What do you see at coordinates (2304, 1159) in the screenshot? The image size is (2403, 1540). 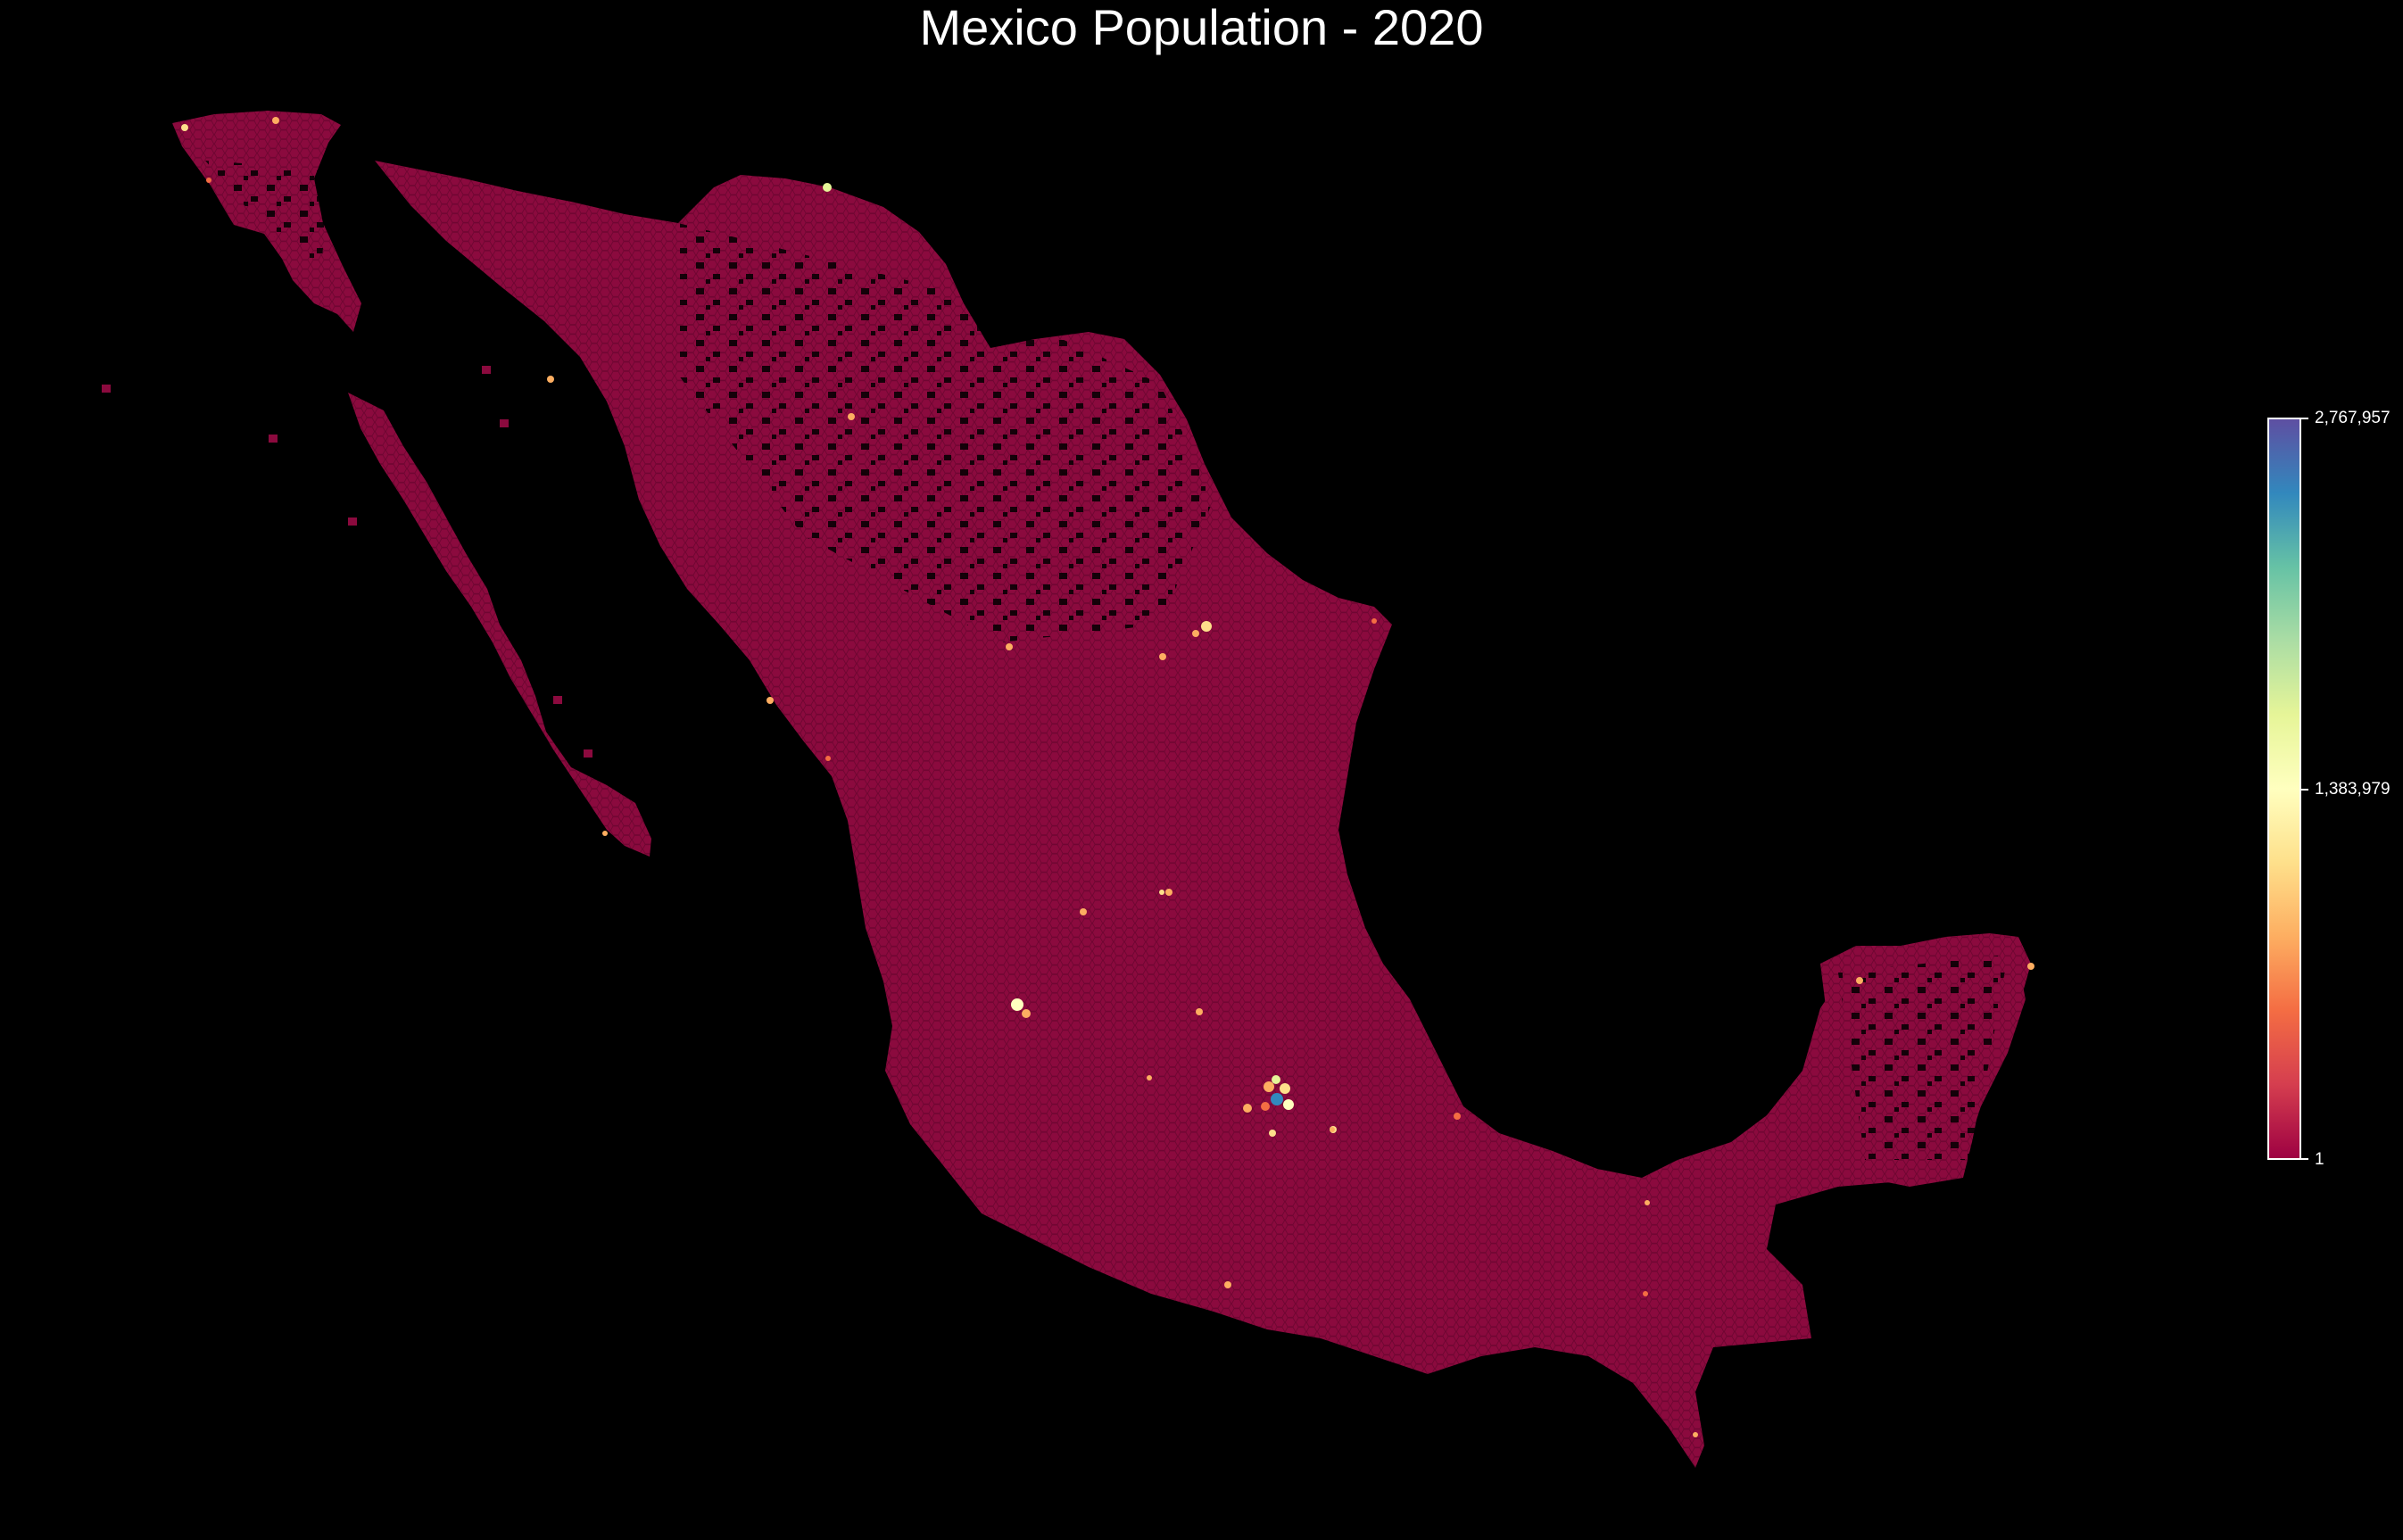 I see `colorbar-tick-min` at bounding box center [2304, 1159].